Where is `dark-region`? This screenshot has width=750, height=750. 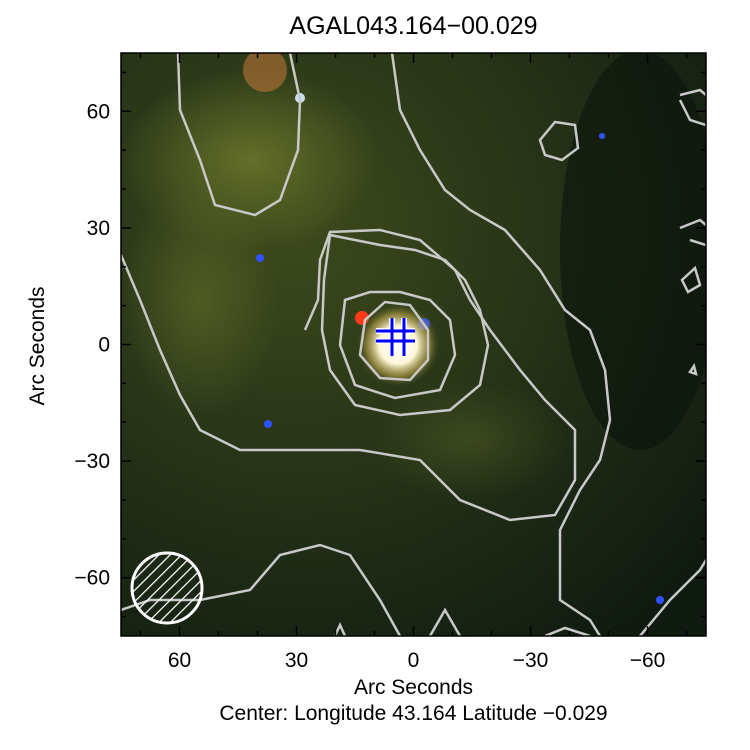
dark-region is located at coordinates (633, 251).